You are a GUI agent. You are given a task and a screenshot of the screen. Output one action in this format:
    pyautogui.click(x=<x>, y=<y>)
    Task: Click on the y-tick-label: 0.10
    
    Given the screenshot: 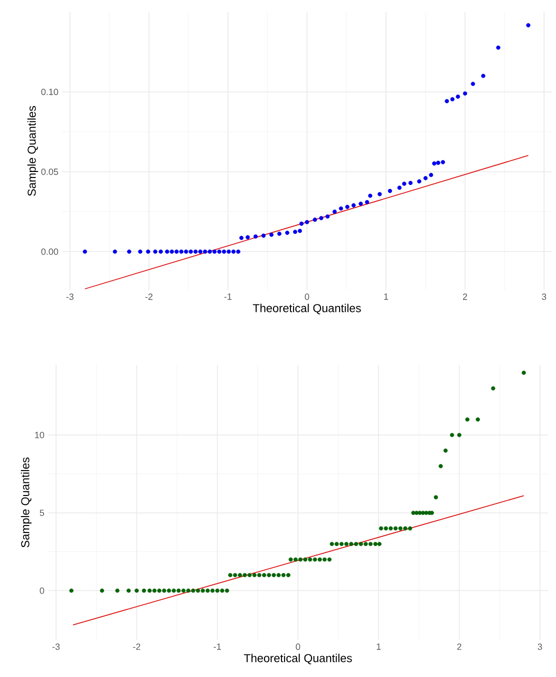 What is the action you would take?
    pyautogui.click(x=49, y=92)
    